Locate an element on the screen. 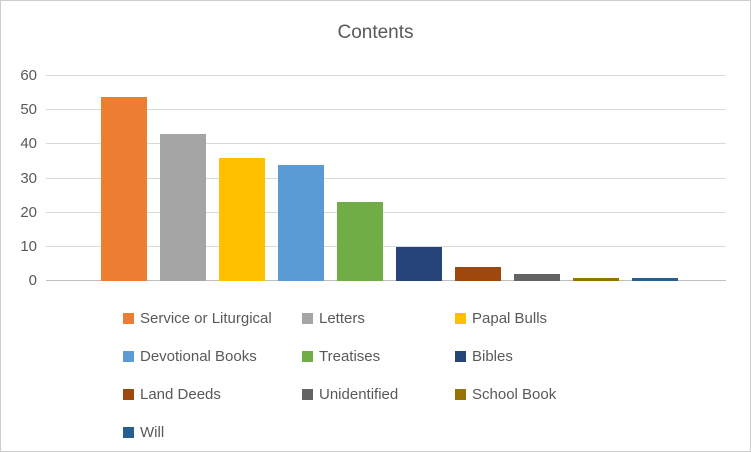 The image size is (751, 452). legend-item: Unidentified is located at coordinates (378, 394).